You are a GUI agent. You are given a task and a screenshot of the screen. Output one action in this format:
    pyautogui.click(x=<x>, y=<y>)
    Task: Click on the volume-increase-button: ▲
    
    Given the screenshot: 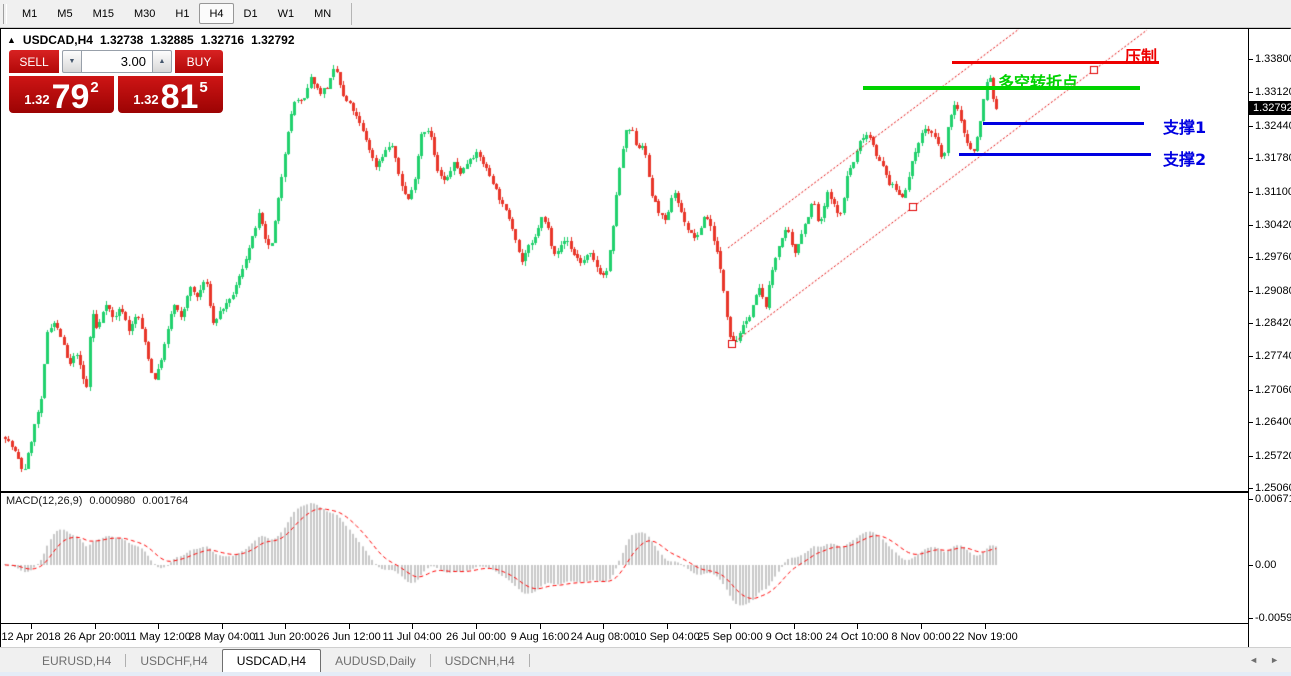 What is the action you would take?
    pyautogui.click(x=162, y=61)
    